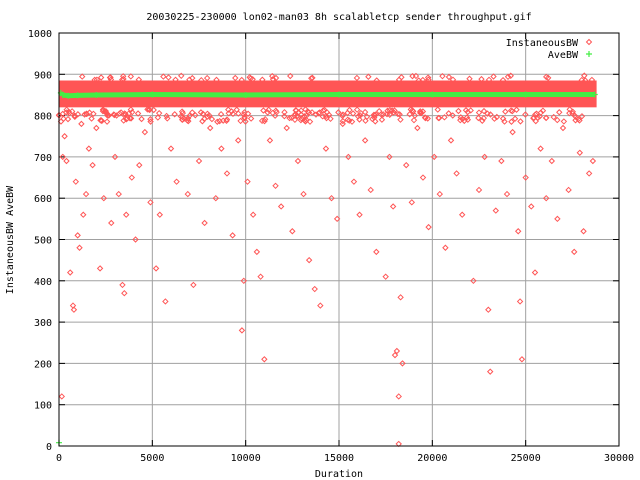 The height and width of the screenshot is (480, 640). I want to click on y-tick-label: 700, so click(43, 158).